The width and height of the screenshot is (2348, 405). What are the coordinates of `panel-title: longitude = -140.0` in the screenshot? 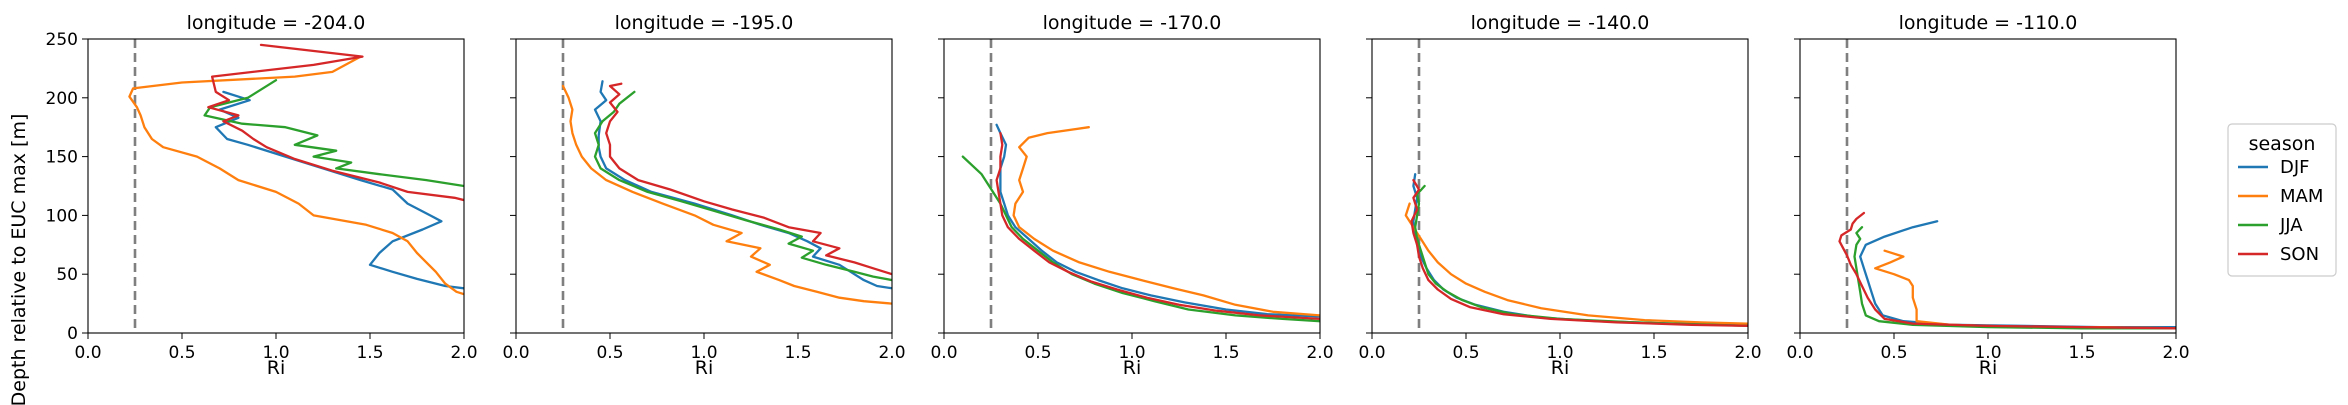 It's located at (1560, 23).